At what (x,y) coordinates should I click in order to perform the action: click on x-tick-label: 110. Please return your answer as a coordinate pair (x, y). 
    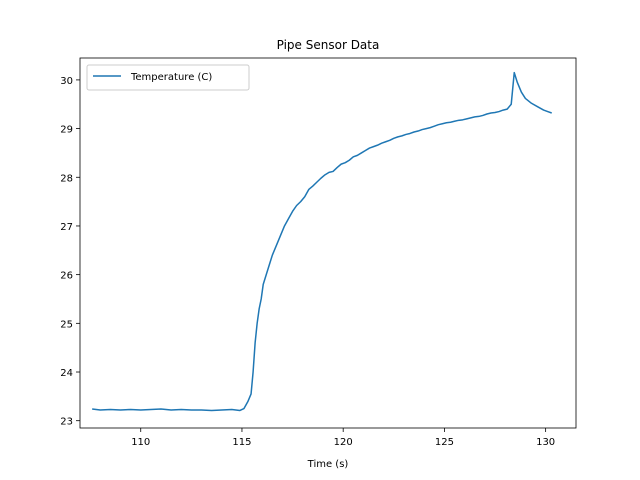
    Looking at the image, I should click on (140, 442).